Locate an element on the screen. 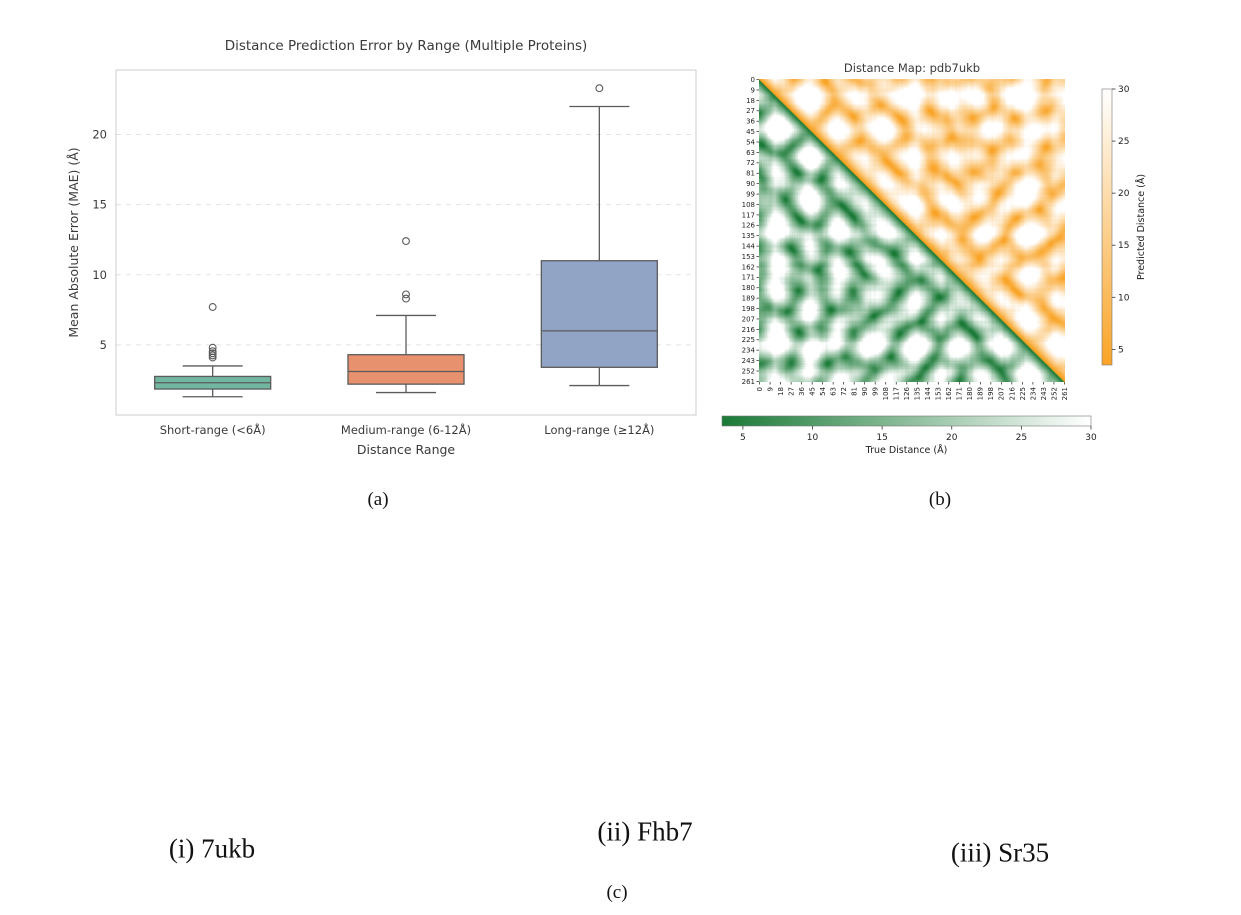 The image size is (1241, 915). svg-text: 153 is located at coordinates (939, 393).